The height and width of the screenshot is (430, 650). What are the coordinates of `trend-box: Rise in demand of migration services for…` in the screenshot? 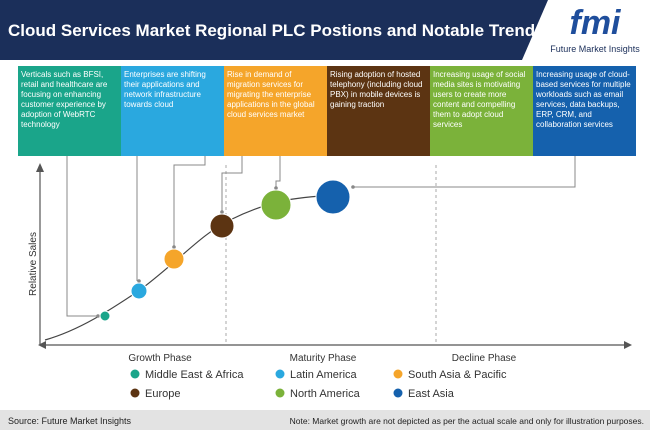 It's located at (275, 111).